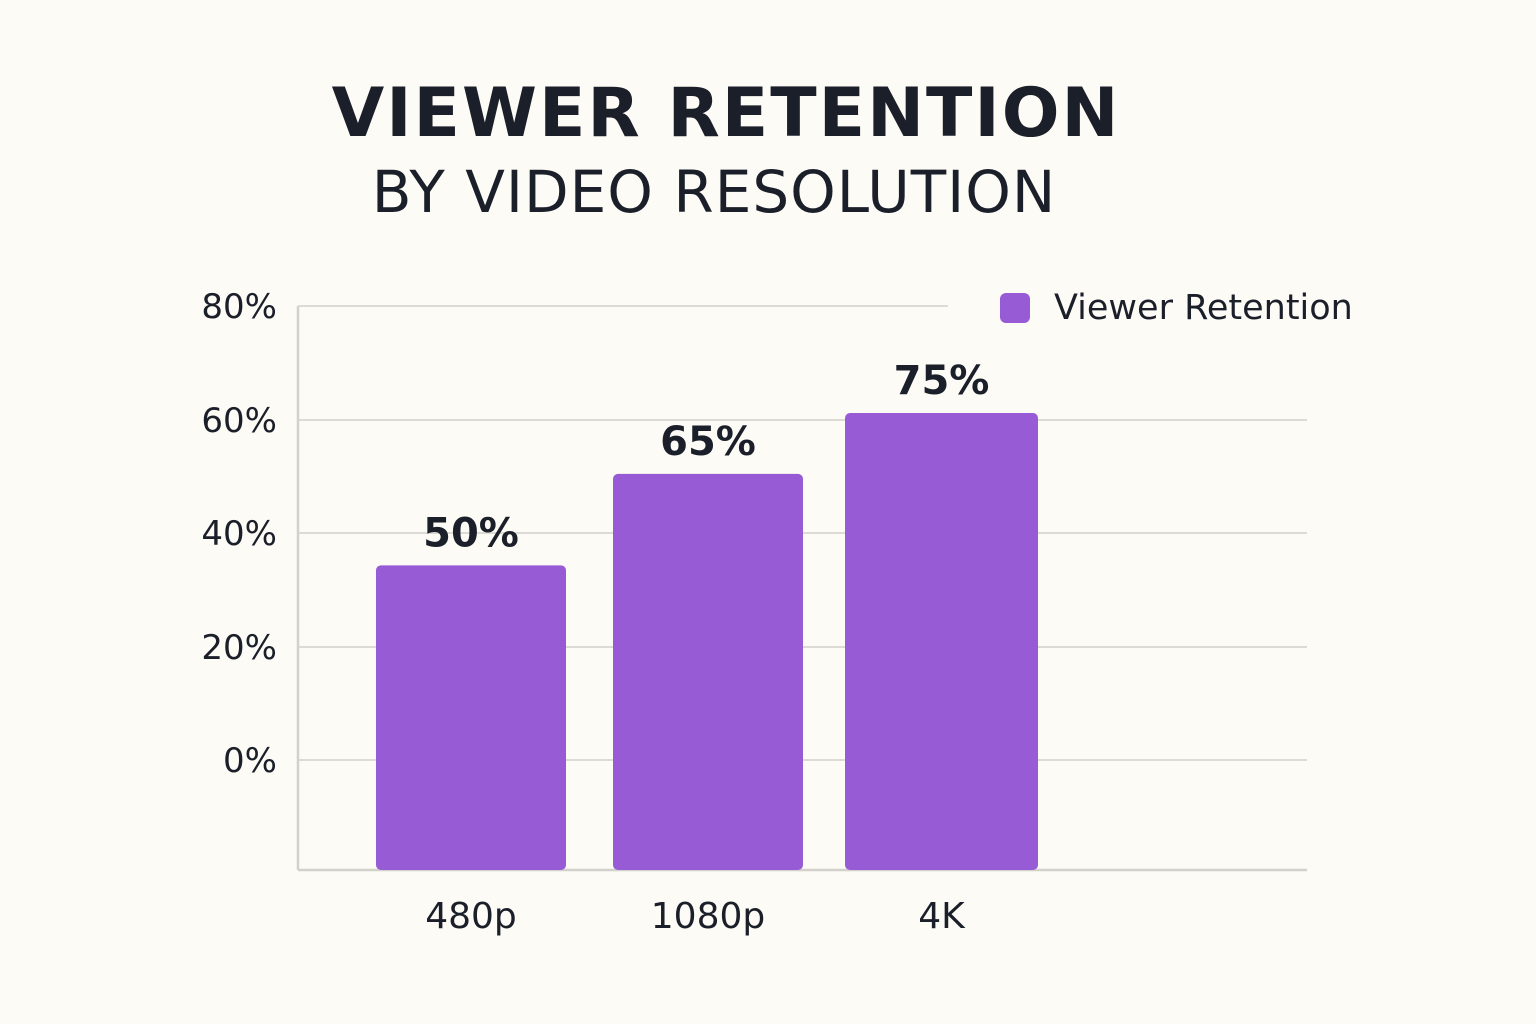 The width and height of the screenshot is (1536, 1024). What do you see at coordinates (726, 113) in the screenshot?
I see `chart-title: VIEWER RETENTION` at bounding box center [726, 113].